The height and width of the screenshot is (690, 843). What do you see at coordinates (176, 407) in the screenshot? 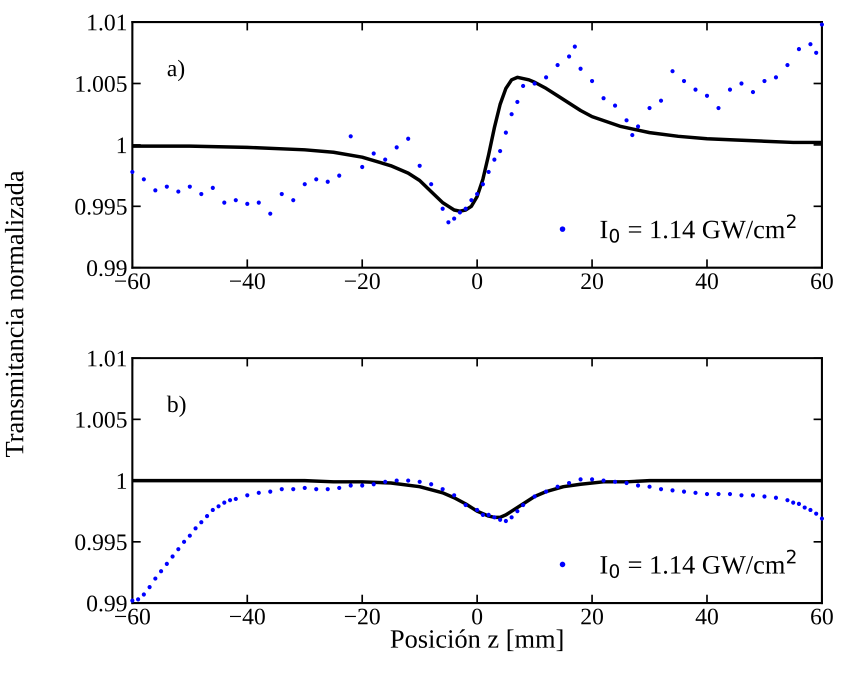
I see `annotation: b)` at bounding box center [176, 407].